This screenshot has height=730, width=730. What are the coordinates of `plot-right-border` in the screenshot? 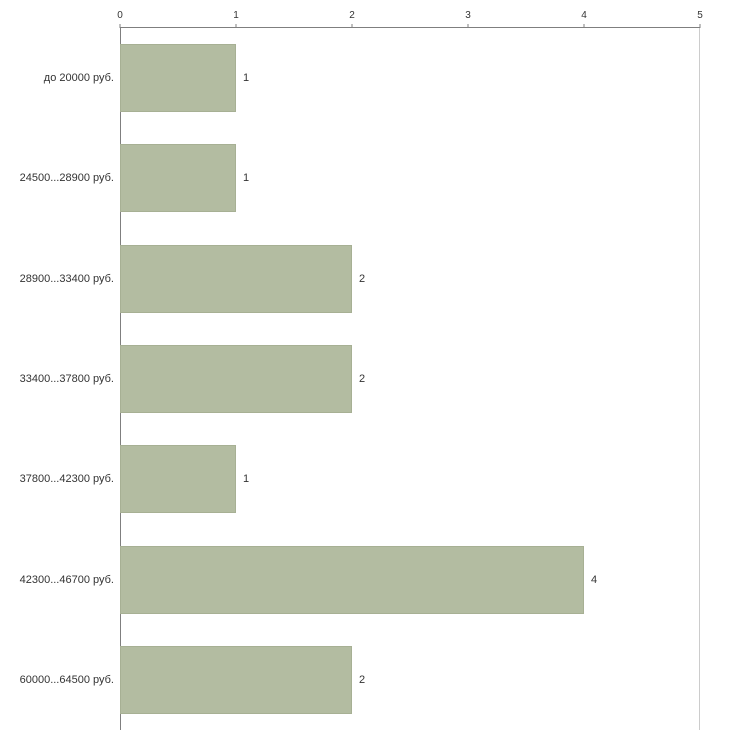 It's located at (699, 379).